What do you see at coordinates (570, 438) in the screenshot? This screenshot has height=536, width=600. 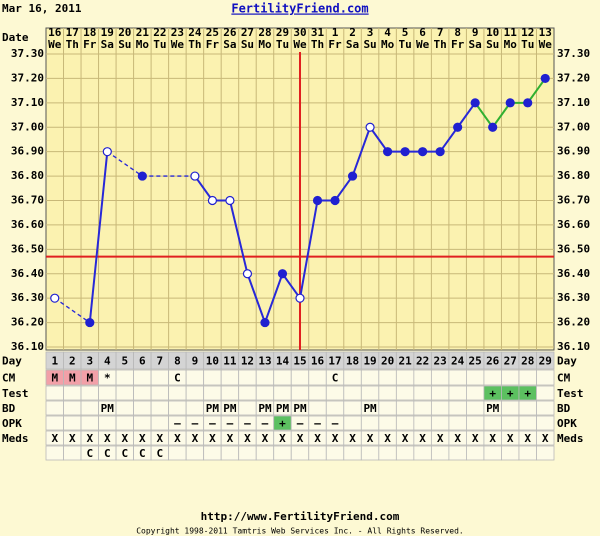 I see `row-label-right: Meds` at bounding box center [570, 438].